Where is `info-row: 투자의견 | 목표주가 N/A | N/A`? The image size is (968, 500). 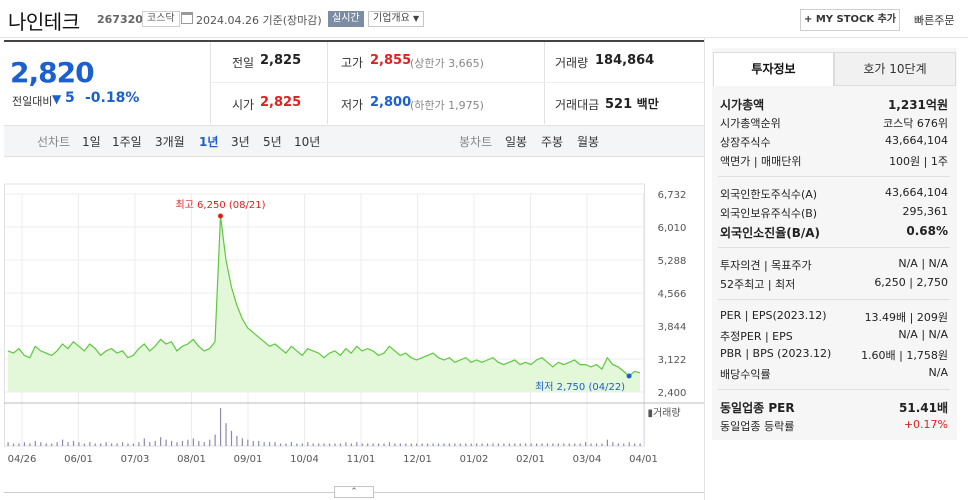 info-row: 투자의견 | 목표주가 N/A | N/A is located at coordinates (834, 265).